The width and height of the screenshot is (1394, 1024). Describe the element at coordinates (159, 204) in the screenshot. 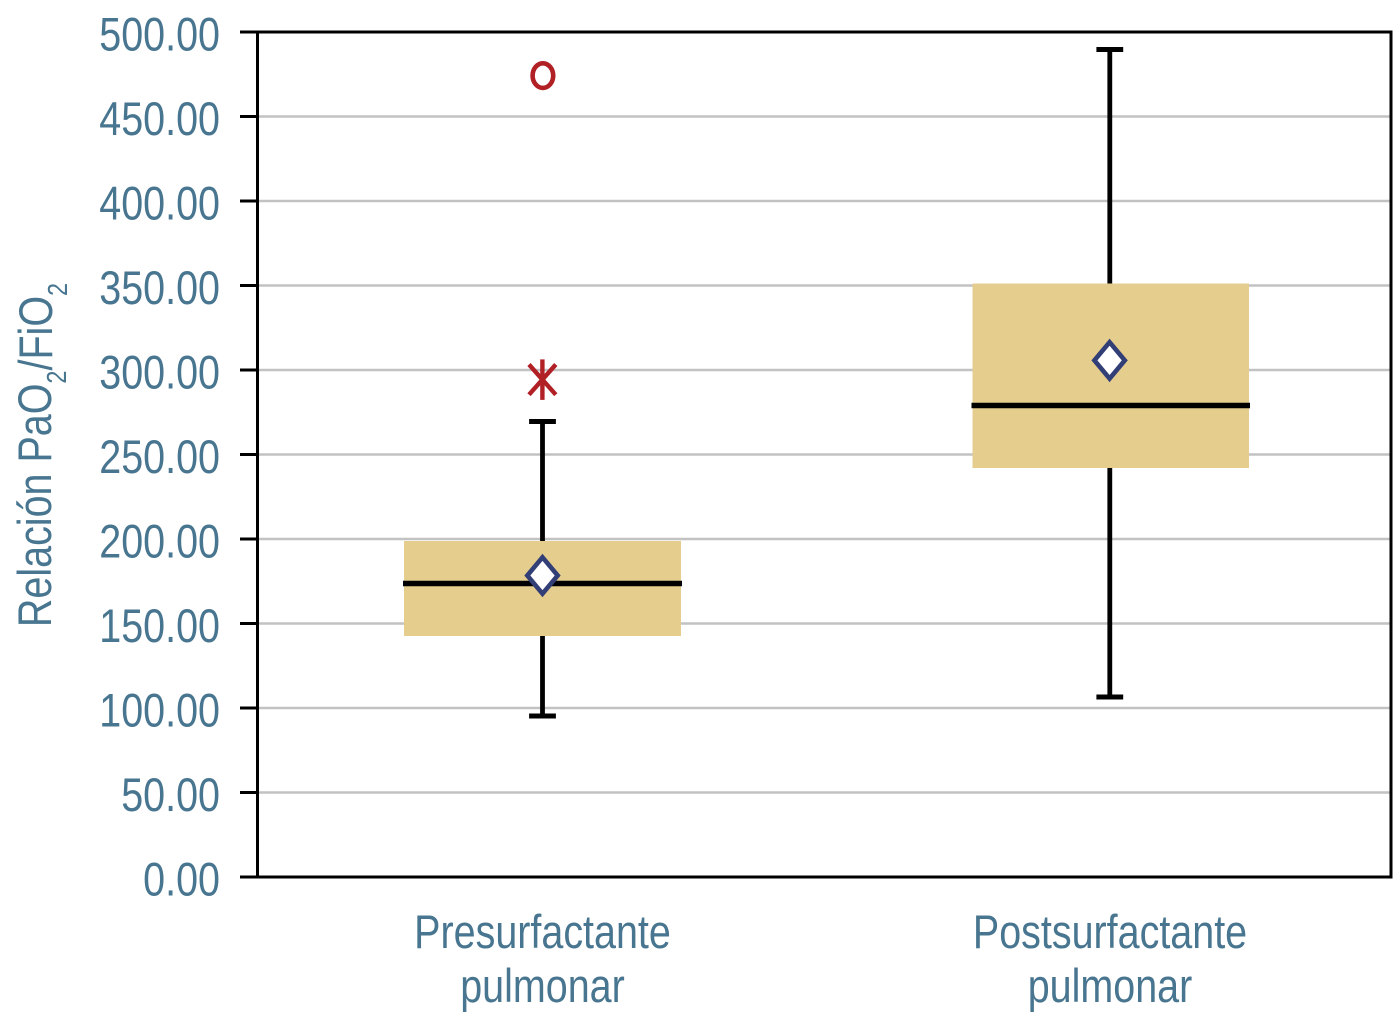

I see `svg-text: 400.00` at that location.